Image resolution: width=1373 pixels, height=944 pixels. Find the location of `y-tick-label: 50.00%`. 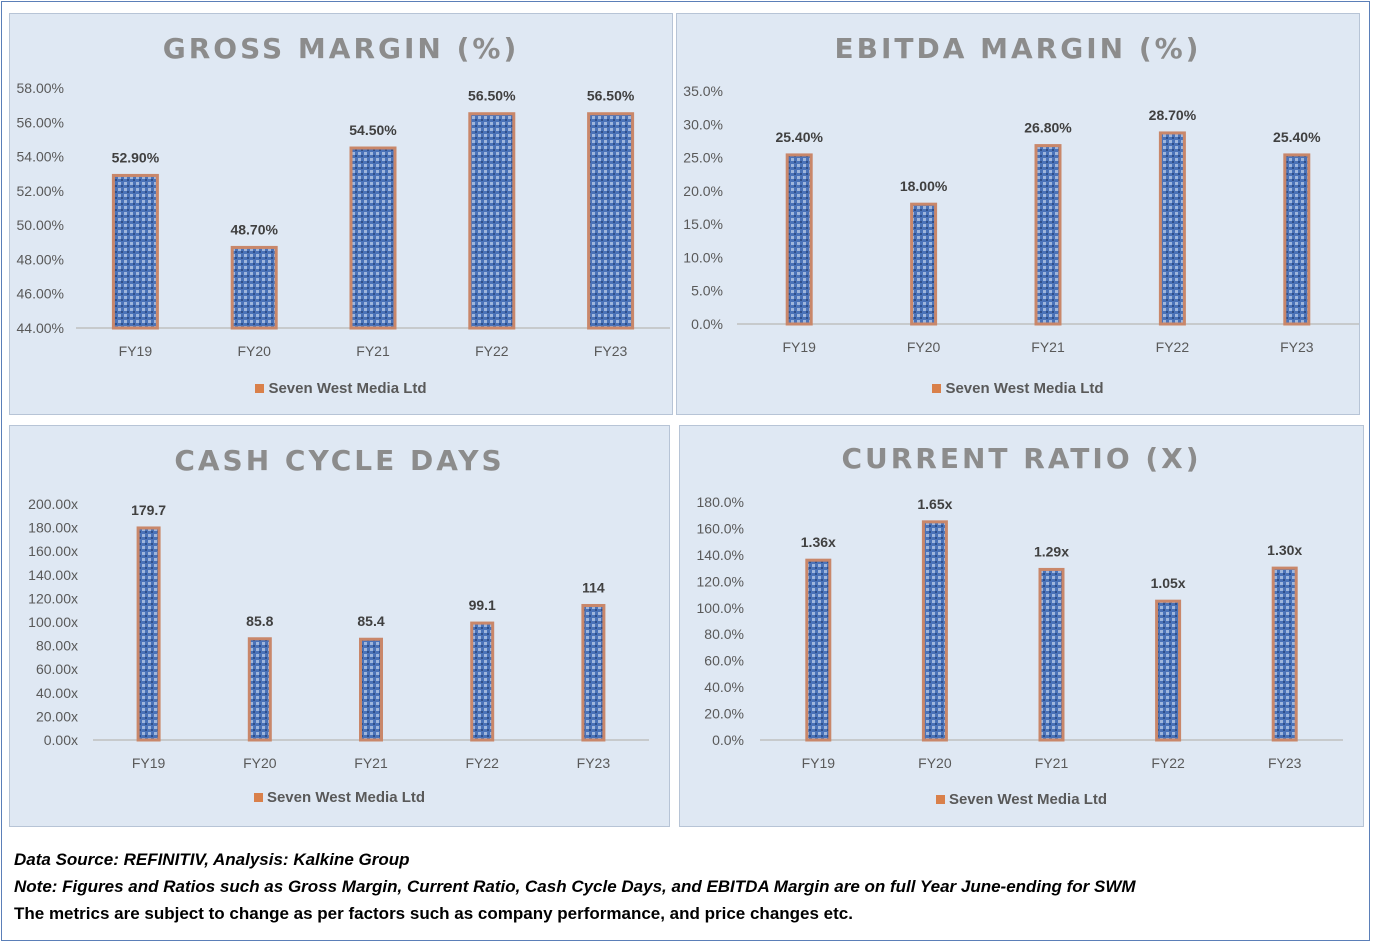

y-tick-label: 50.00% is located at coordinates (40, 225).